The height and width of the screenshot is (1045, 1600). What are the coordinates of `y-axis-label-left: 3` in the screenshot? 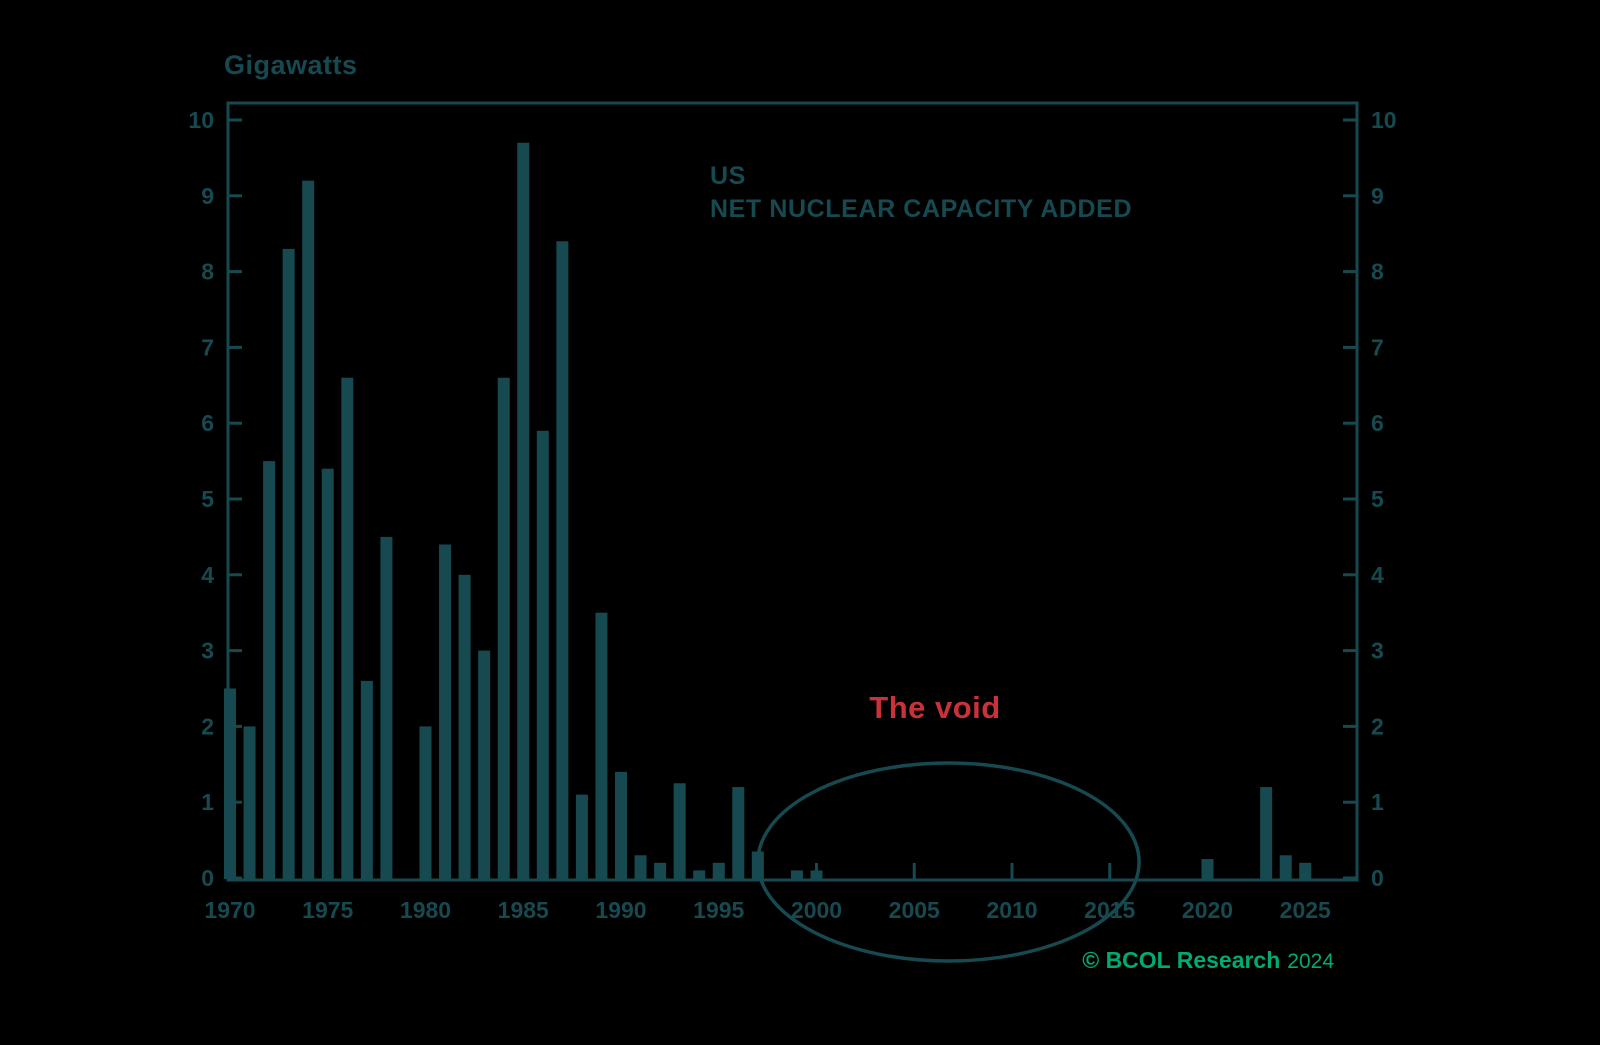 It's located at (207, 651).